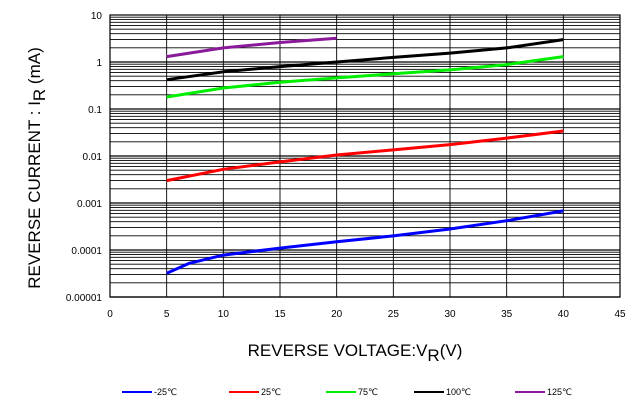 This screenshot has height=405, width=635. What do you see at coordinates (34, 195) in the screenshot?
I see `y-axis-title-main: REVERSE CURRENT : I` at bounding box center [34, 195].